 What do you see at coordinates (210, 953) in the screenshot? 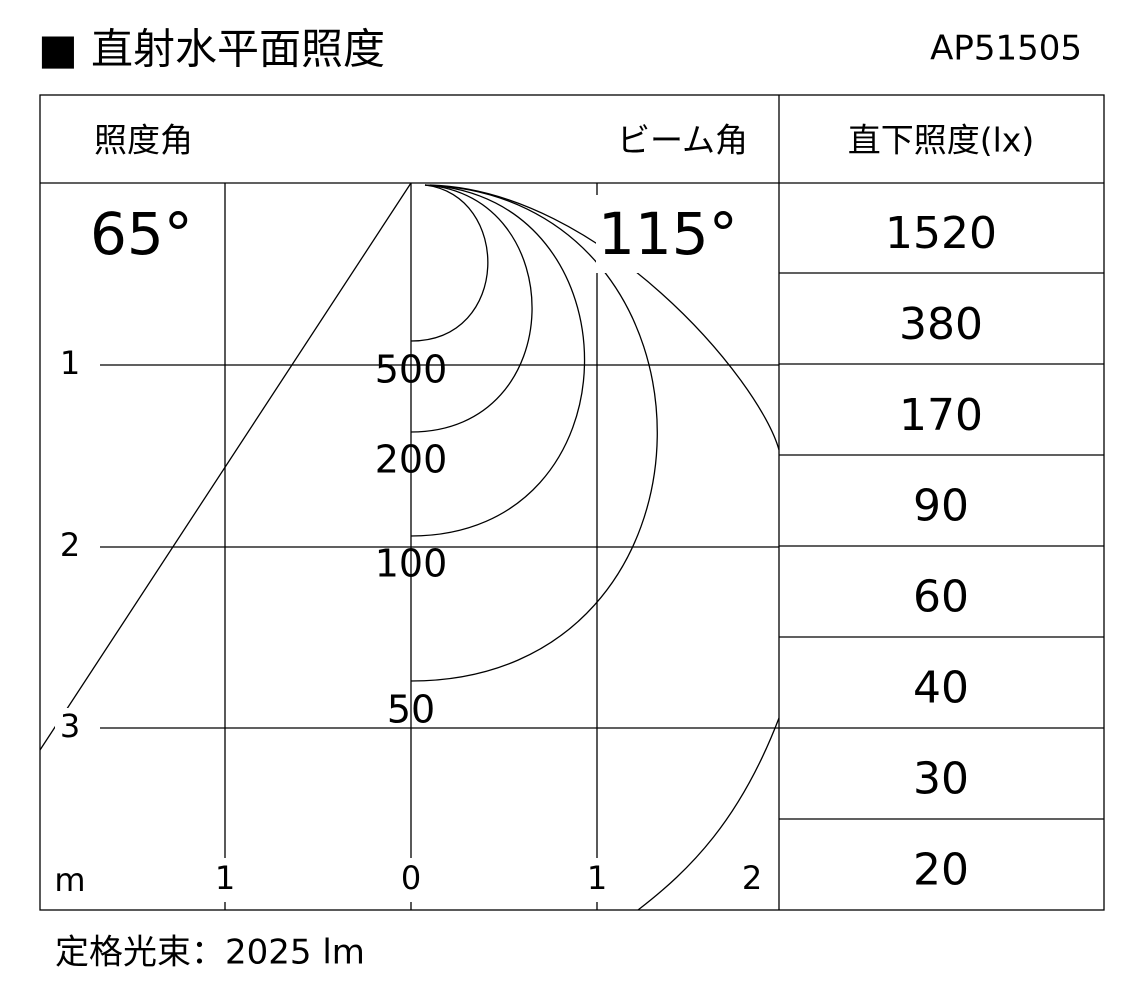
I see `footer: 定格光束：2025 lm` at bounding box center [210, 953].